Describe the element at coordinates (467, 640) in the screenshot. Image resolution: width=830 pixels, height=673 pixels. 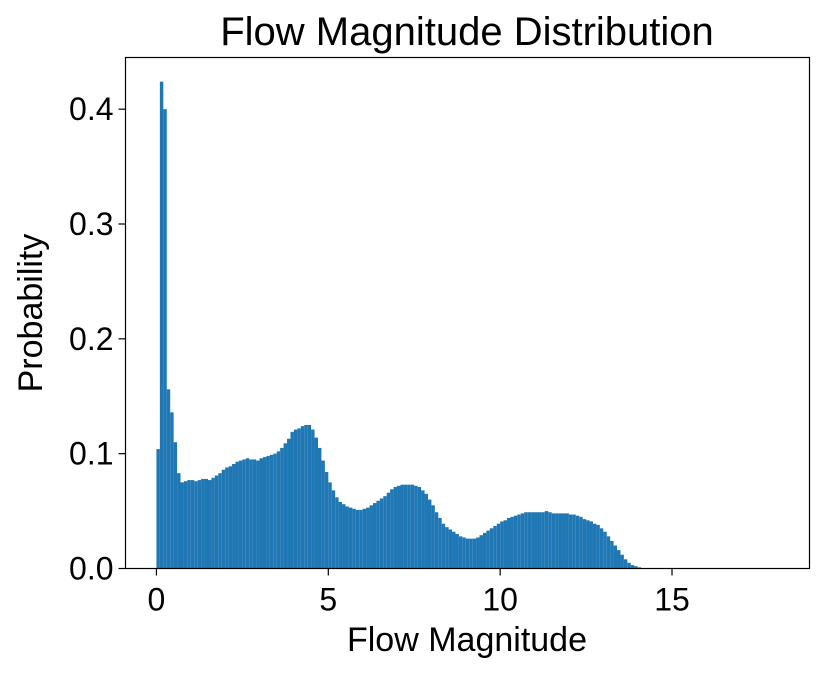
I see `x-axis-label: Flow Magnitude` at that location.